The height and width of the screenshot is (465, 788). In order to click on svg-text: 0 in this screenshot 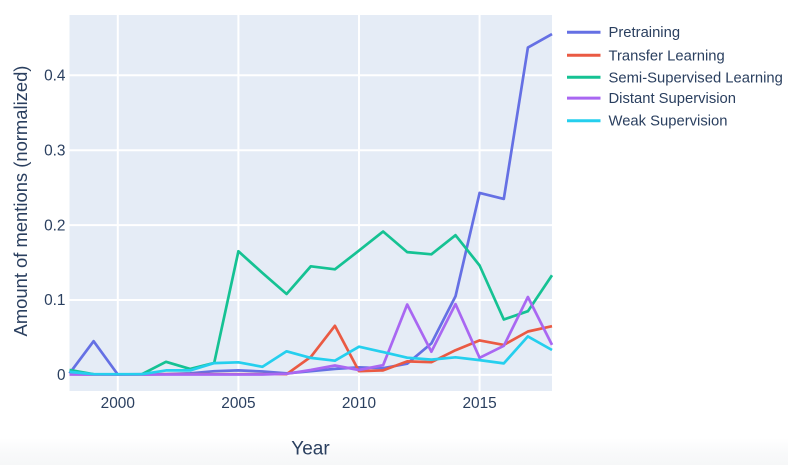, I will do `click(61, 375)`.